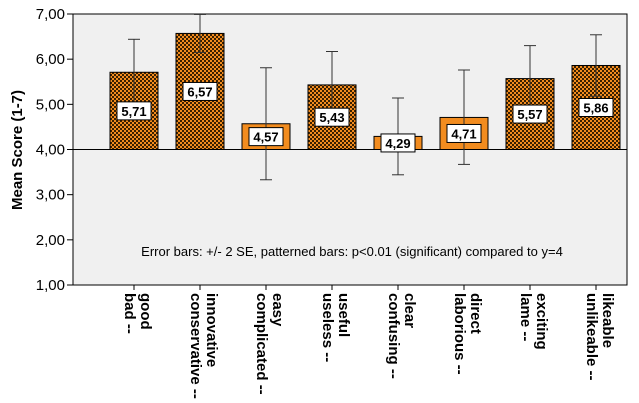  Describe the element at coordinates (393, 336) in the screenshot. I see `x-category-label: confusing --` at that location.